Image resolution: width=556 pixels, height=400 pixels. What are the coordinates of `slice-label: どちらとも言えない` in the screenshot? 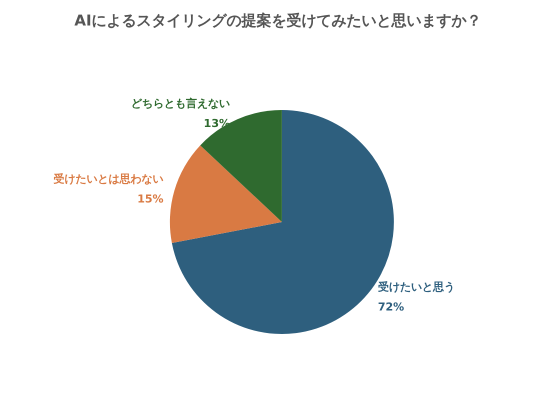 It's located at (180, 103).